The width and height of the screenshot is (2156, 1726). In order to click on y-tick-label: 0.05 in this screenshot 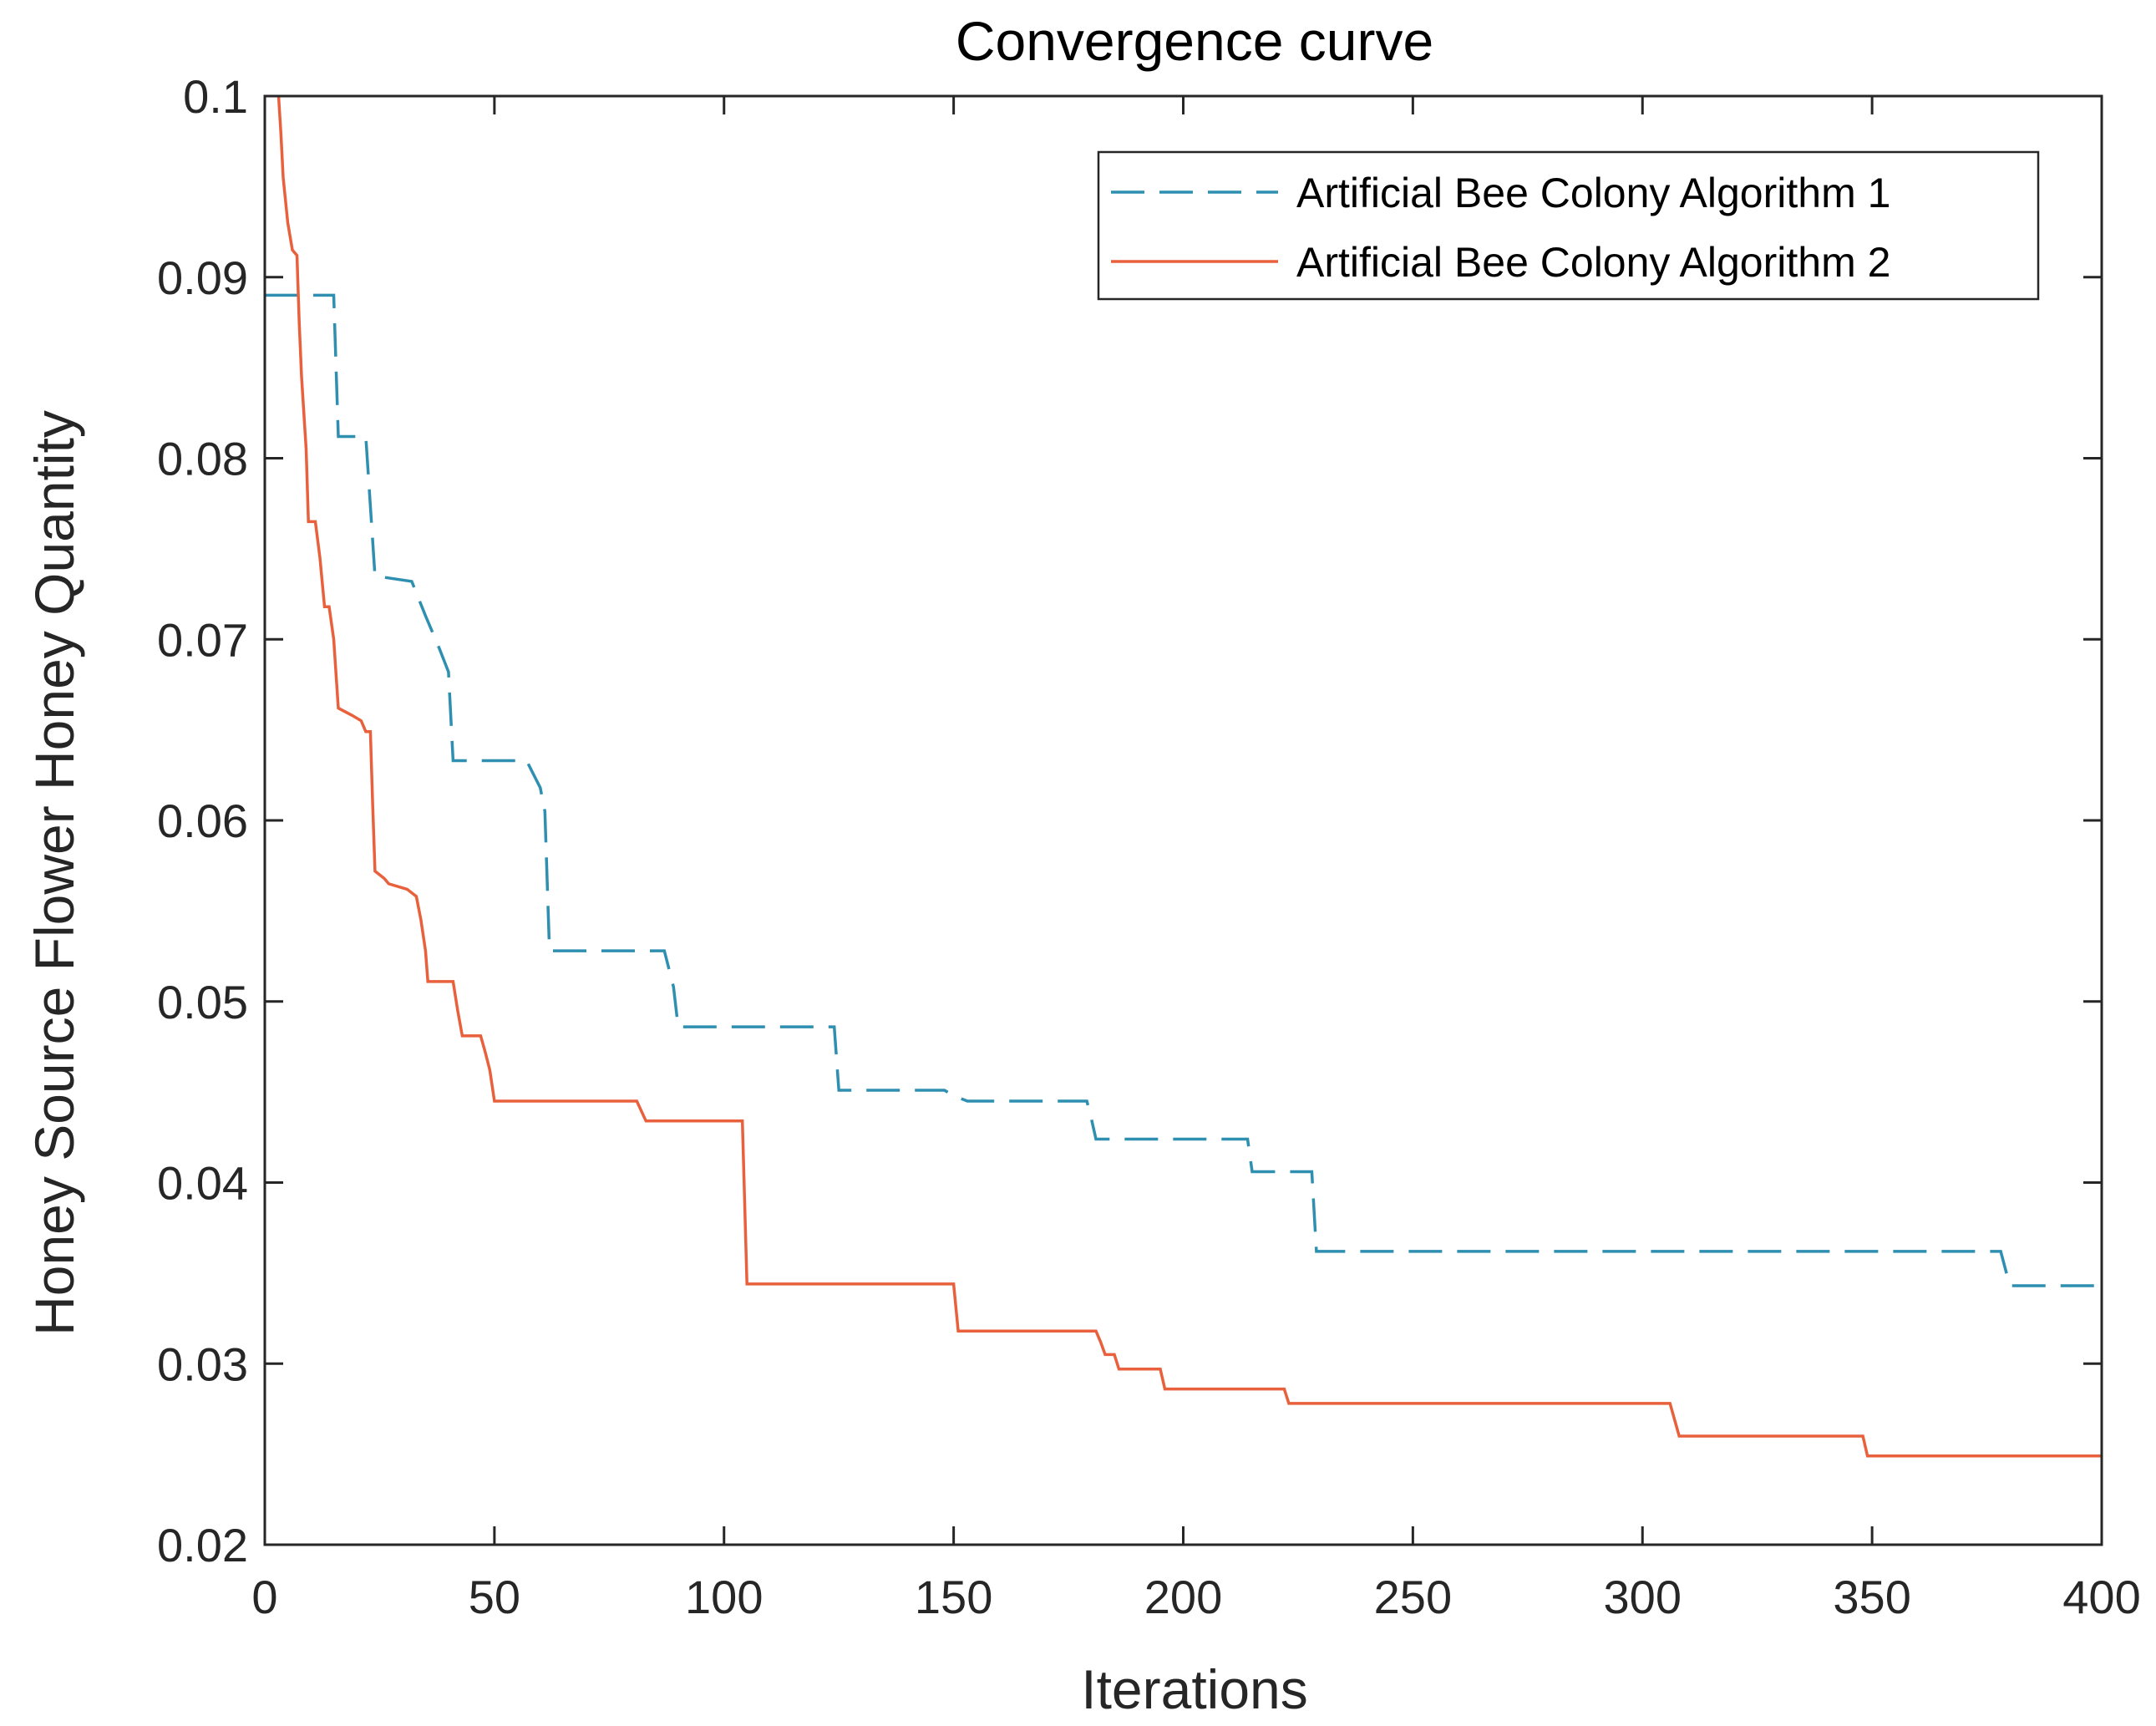, I will do `click(202, 1002)`.